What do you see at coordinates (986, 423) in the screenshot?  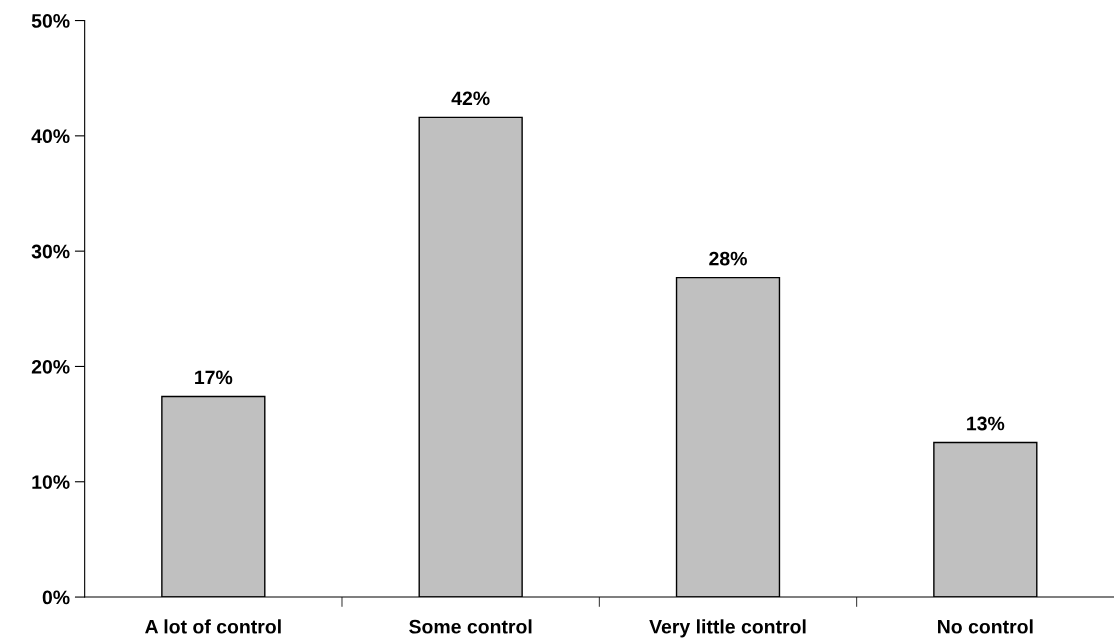 I see `data-label: 13%` at bounding box center [986, 423].